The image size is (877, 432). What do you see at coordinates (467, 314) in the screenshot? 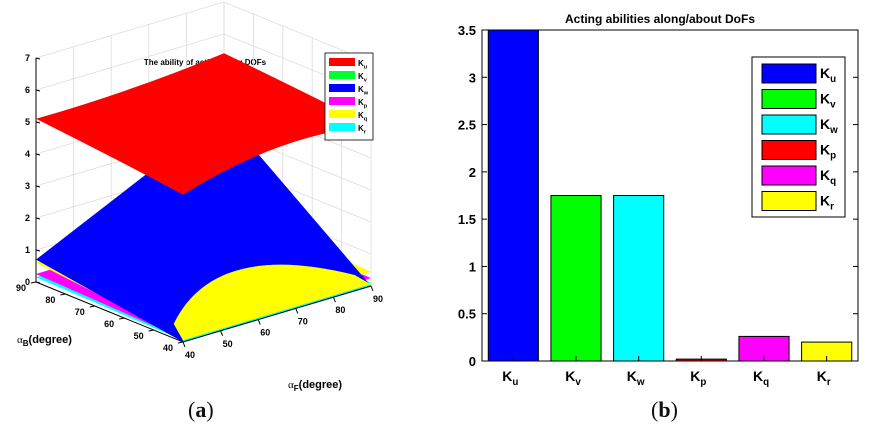
I see `y-tick-label: 0.5` at bounding box center [467, 314].